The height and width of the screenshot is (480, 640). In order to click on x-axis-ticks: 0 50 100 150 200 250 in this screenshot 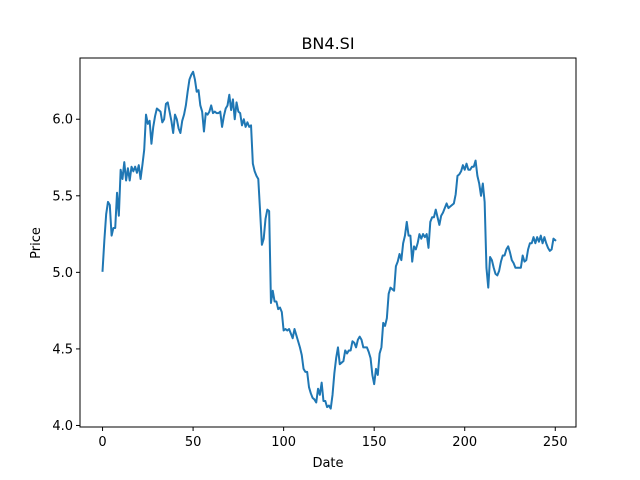, I will do `click(333, 438)`.